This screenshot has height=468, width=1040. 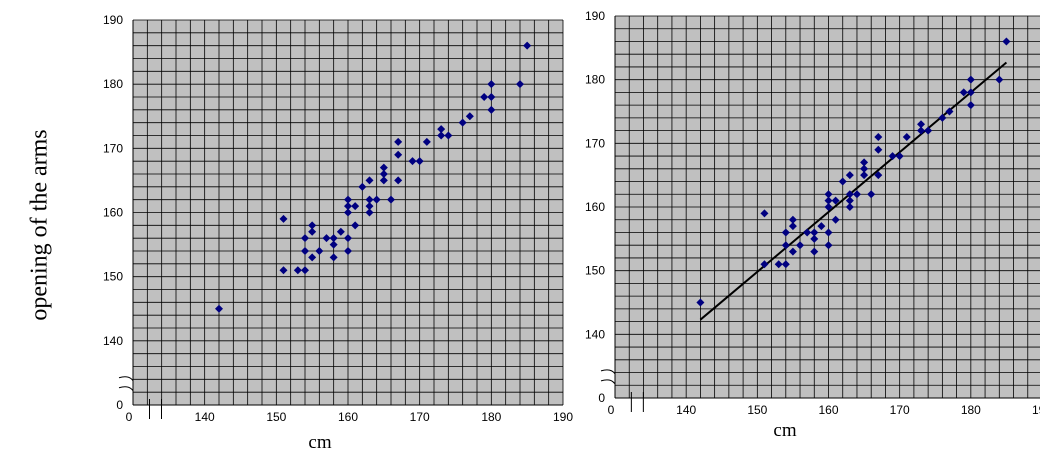 I want to click on y-tick-label: 140, so click(x=113, y=341).